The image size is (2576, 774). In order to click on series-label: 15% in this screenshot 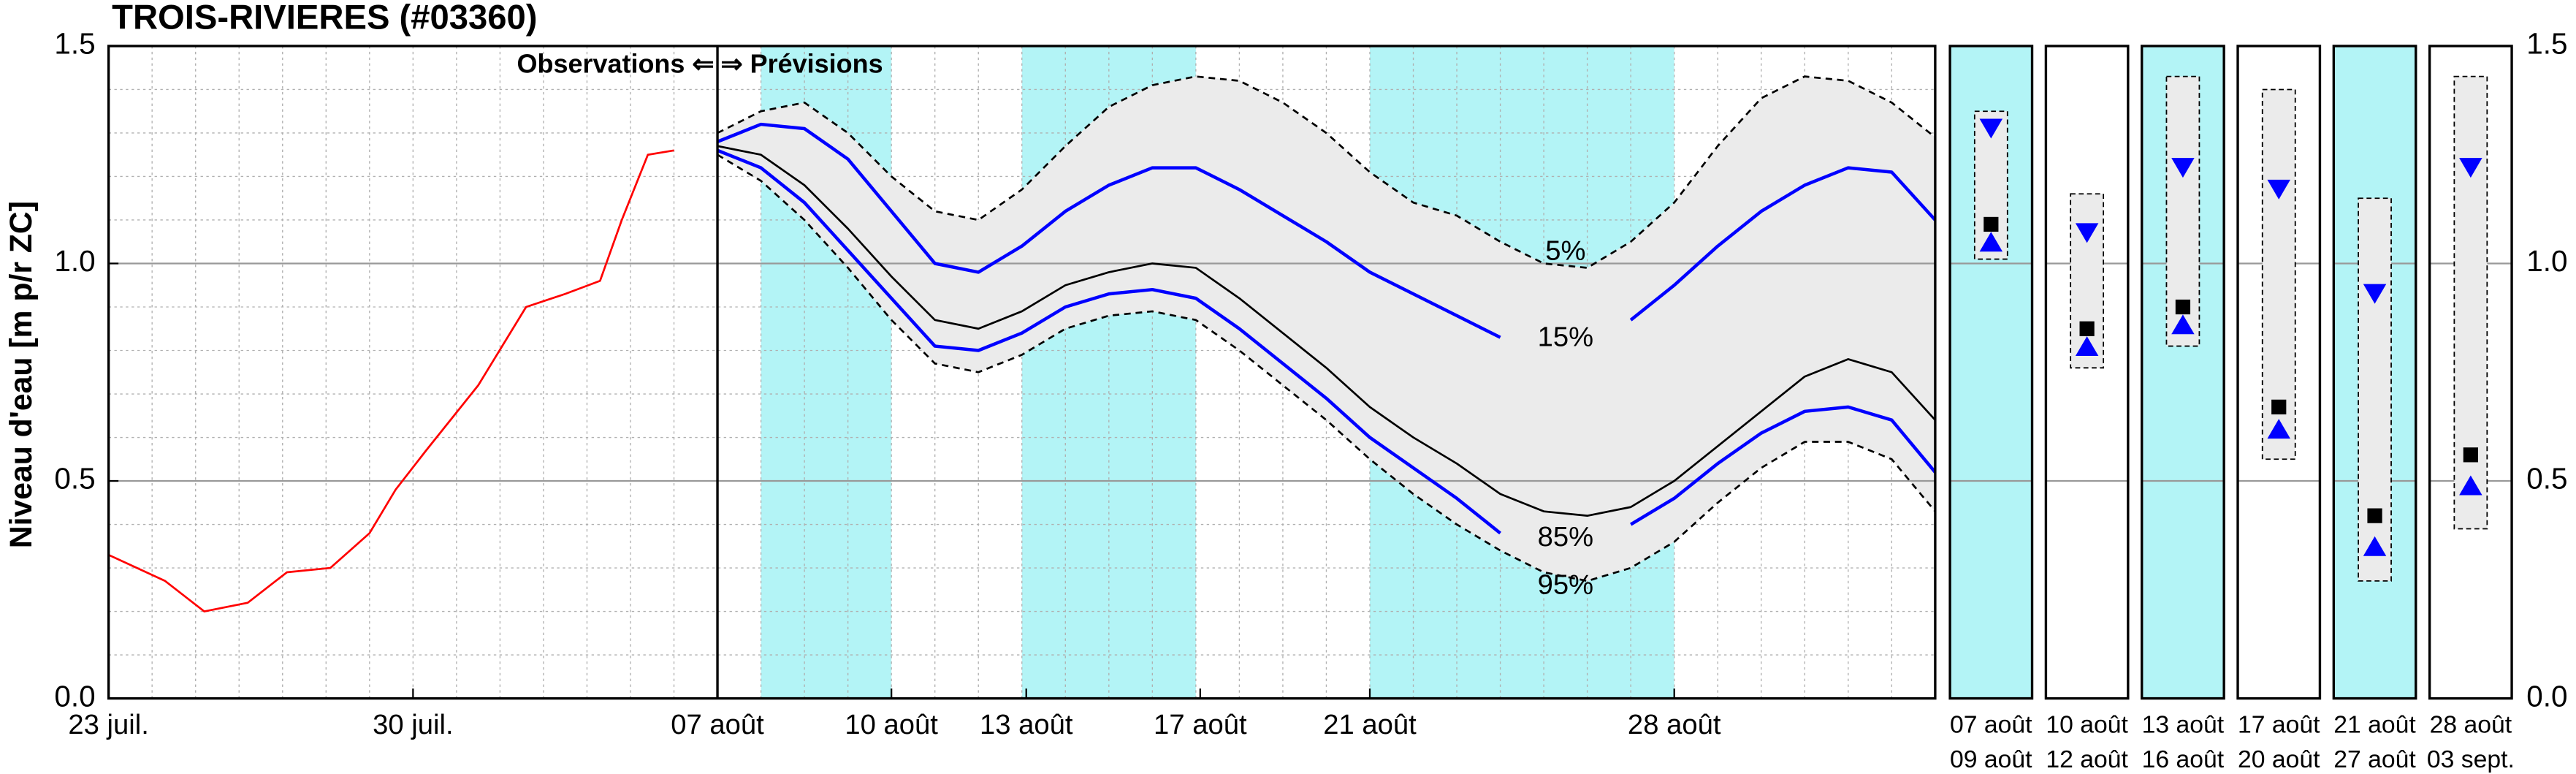, I will do `click(1566, 336)`.